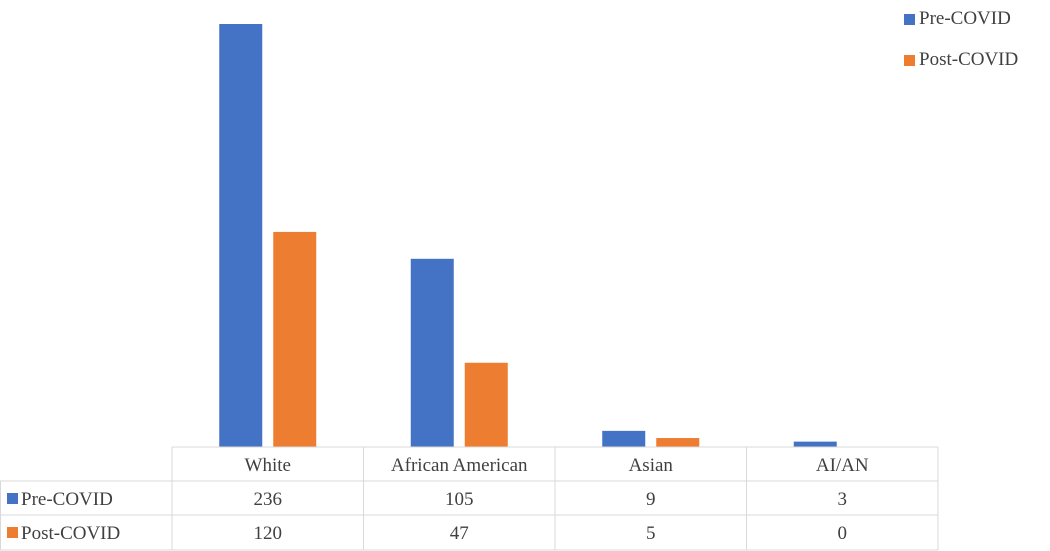 Image resolution: width=1050 pixels, height=551 pixels. Describe the element at coordinates (624, 438) in the screenshot. I see `bar-pre-covid-asian` at that location.